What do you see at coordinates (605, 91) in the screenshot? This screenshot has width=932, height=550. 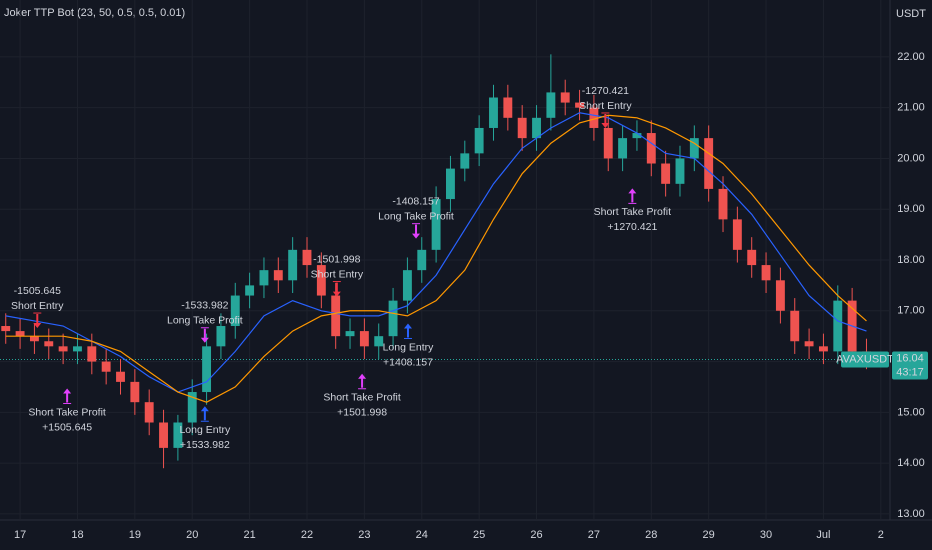 I see `trade-label: -1270.421` at bounding box center [605, 91].